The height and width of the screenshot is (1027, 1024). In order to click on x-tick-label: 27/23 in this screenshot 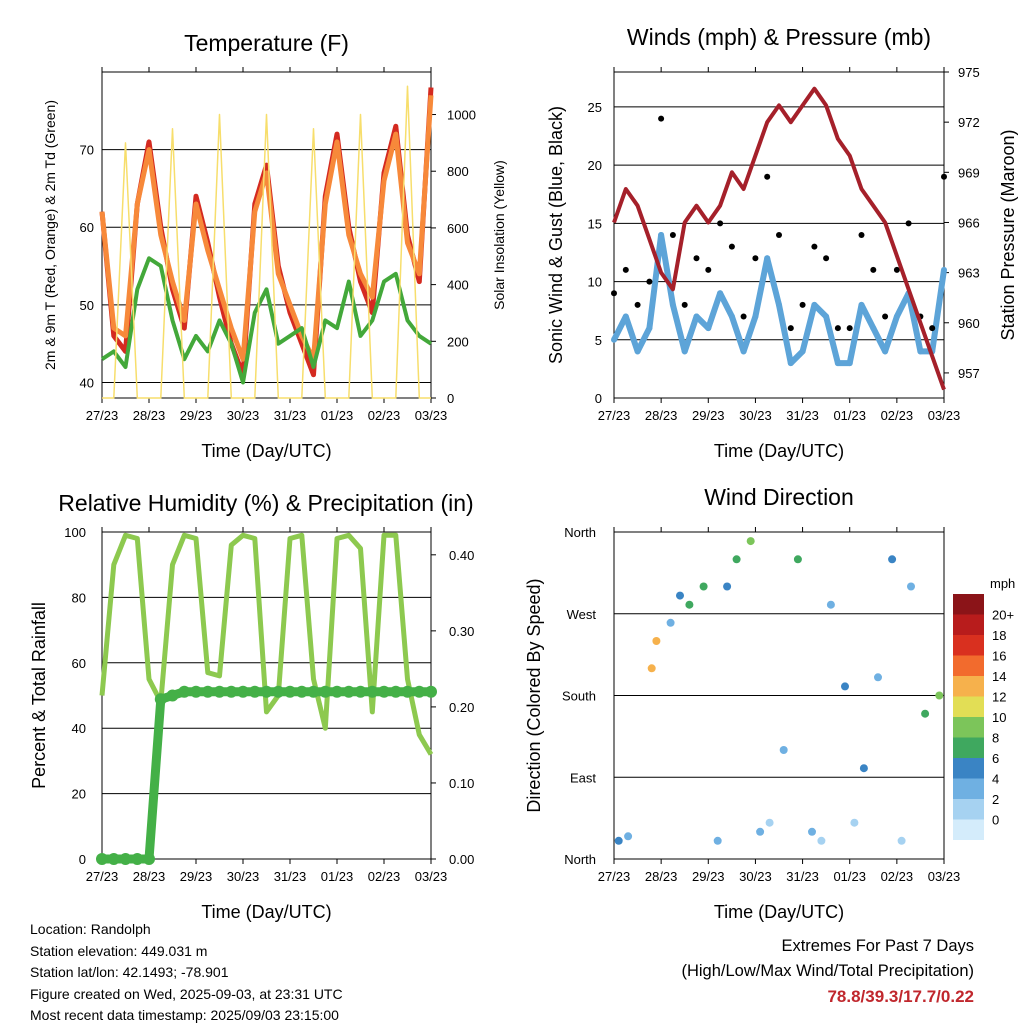, I will do `click(614, 876)`.